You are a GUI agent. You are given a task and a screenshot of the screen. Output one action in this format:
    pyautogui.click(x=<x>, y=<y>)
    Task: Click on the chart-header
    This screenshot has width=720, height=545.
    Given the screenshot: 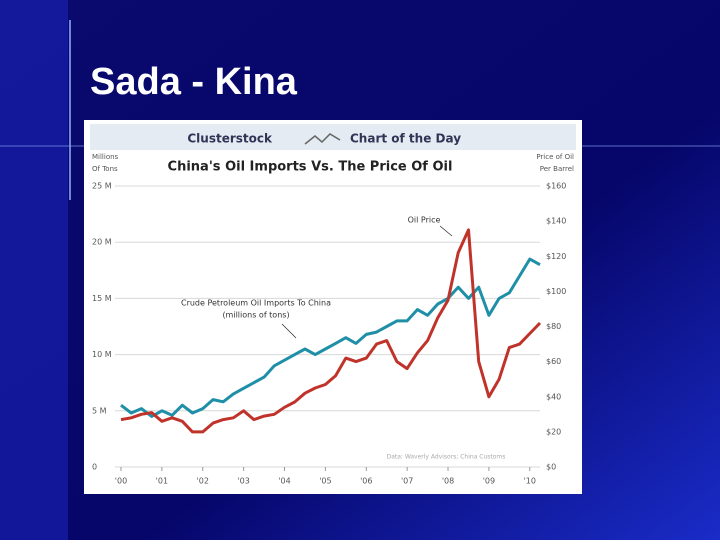 What is the action you would take?
    pyautogui.click(x=333, y=137)
    